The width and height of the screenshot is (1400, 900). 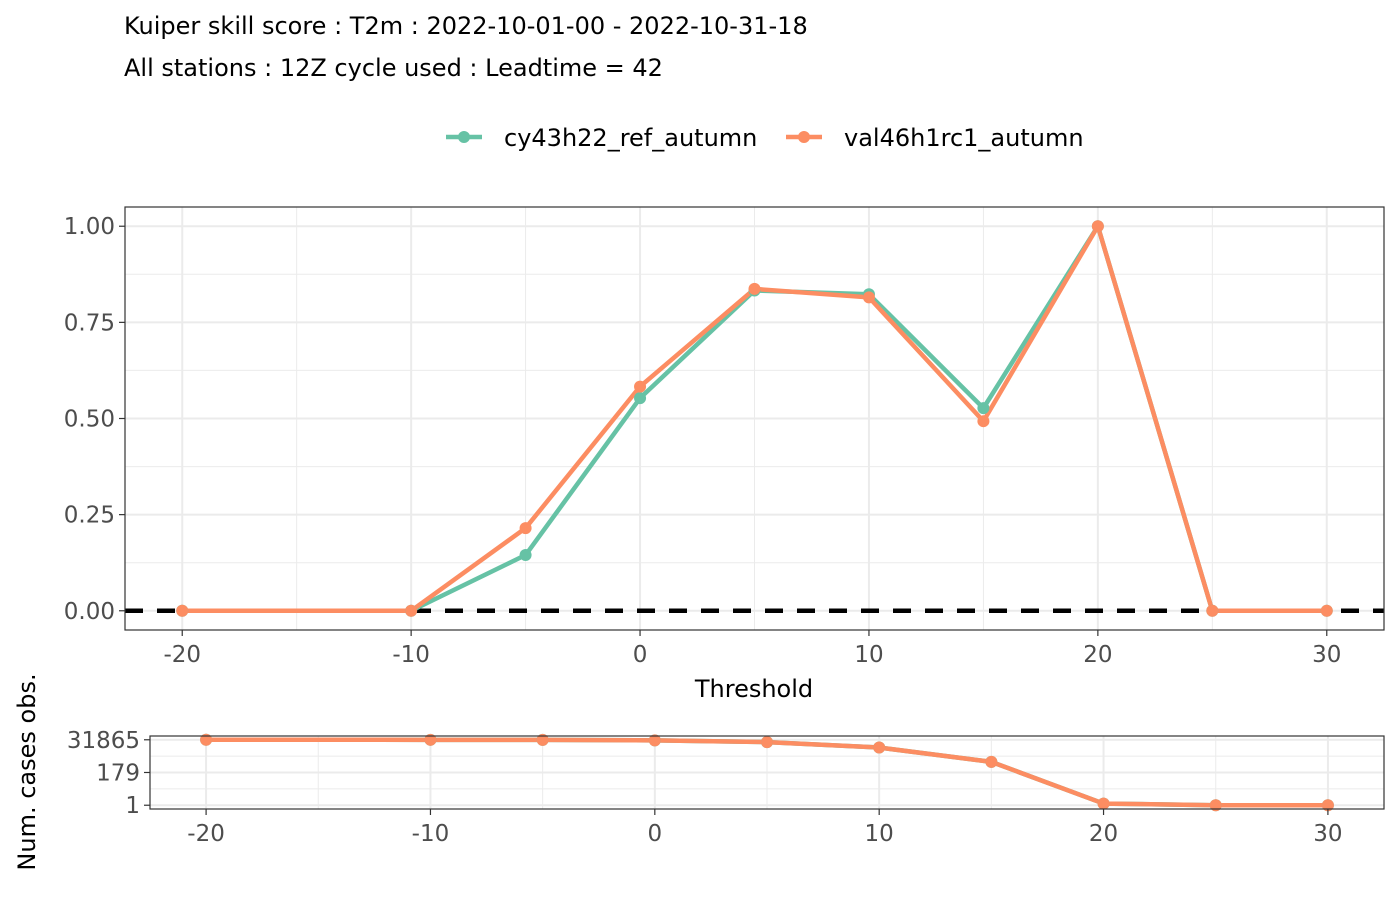 I want to click on y-tick-label: 0.00, so click(x=89, y=612).